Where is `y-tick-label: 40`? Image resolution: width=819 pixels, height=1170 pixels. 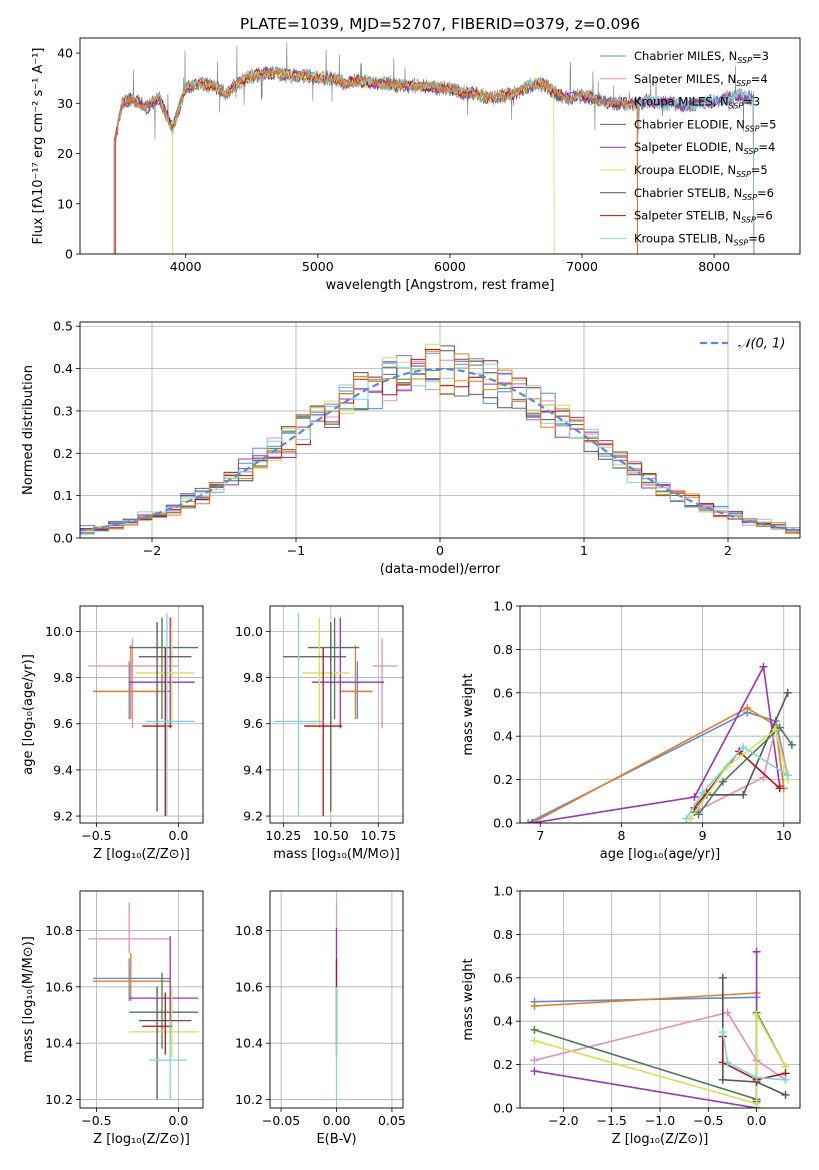
y-tick-label: 40 is located at coordinates (65, 53).